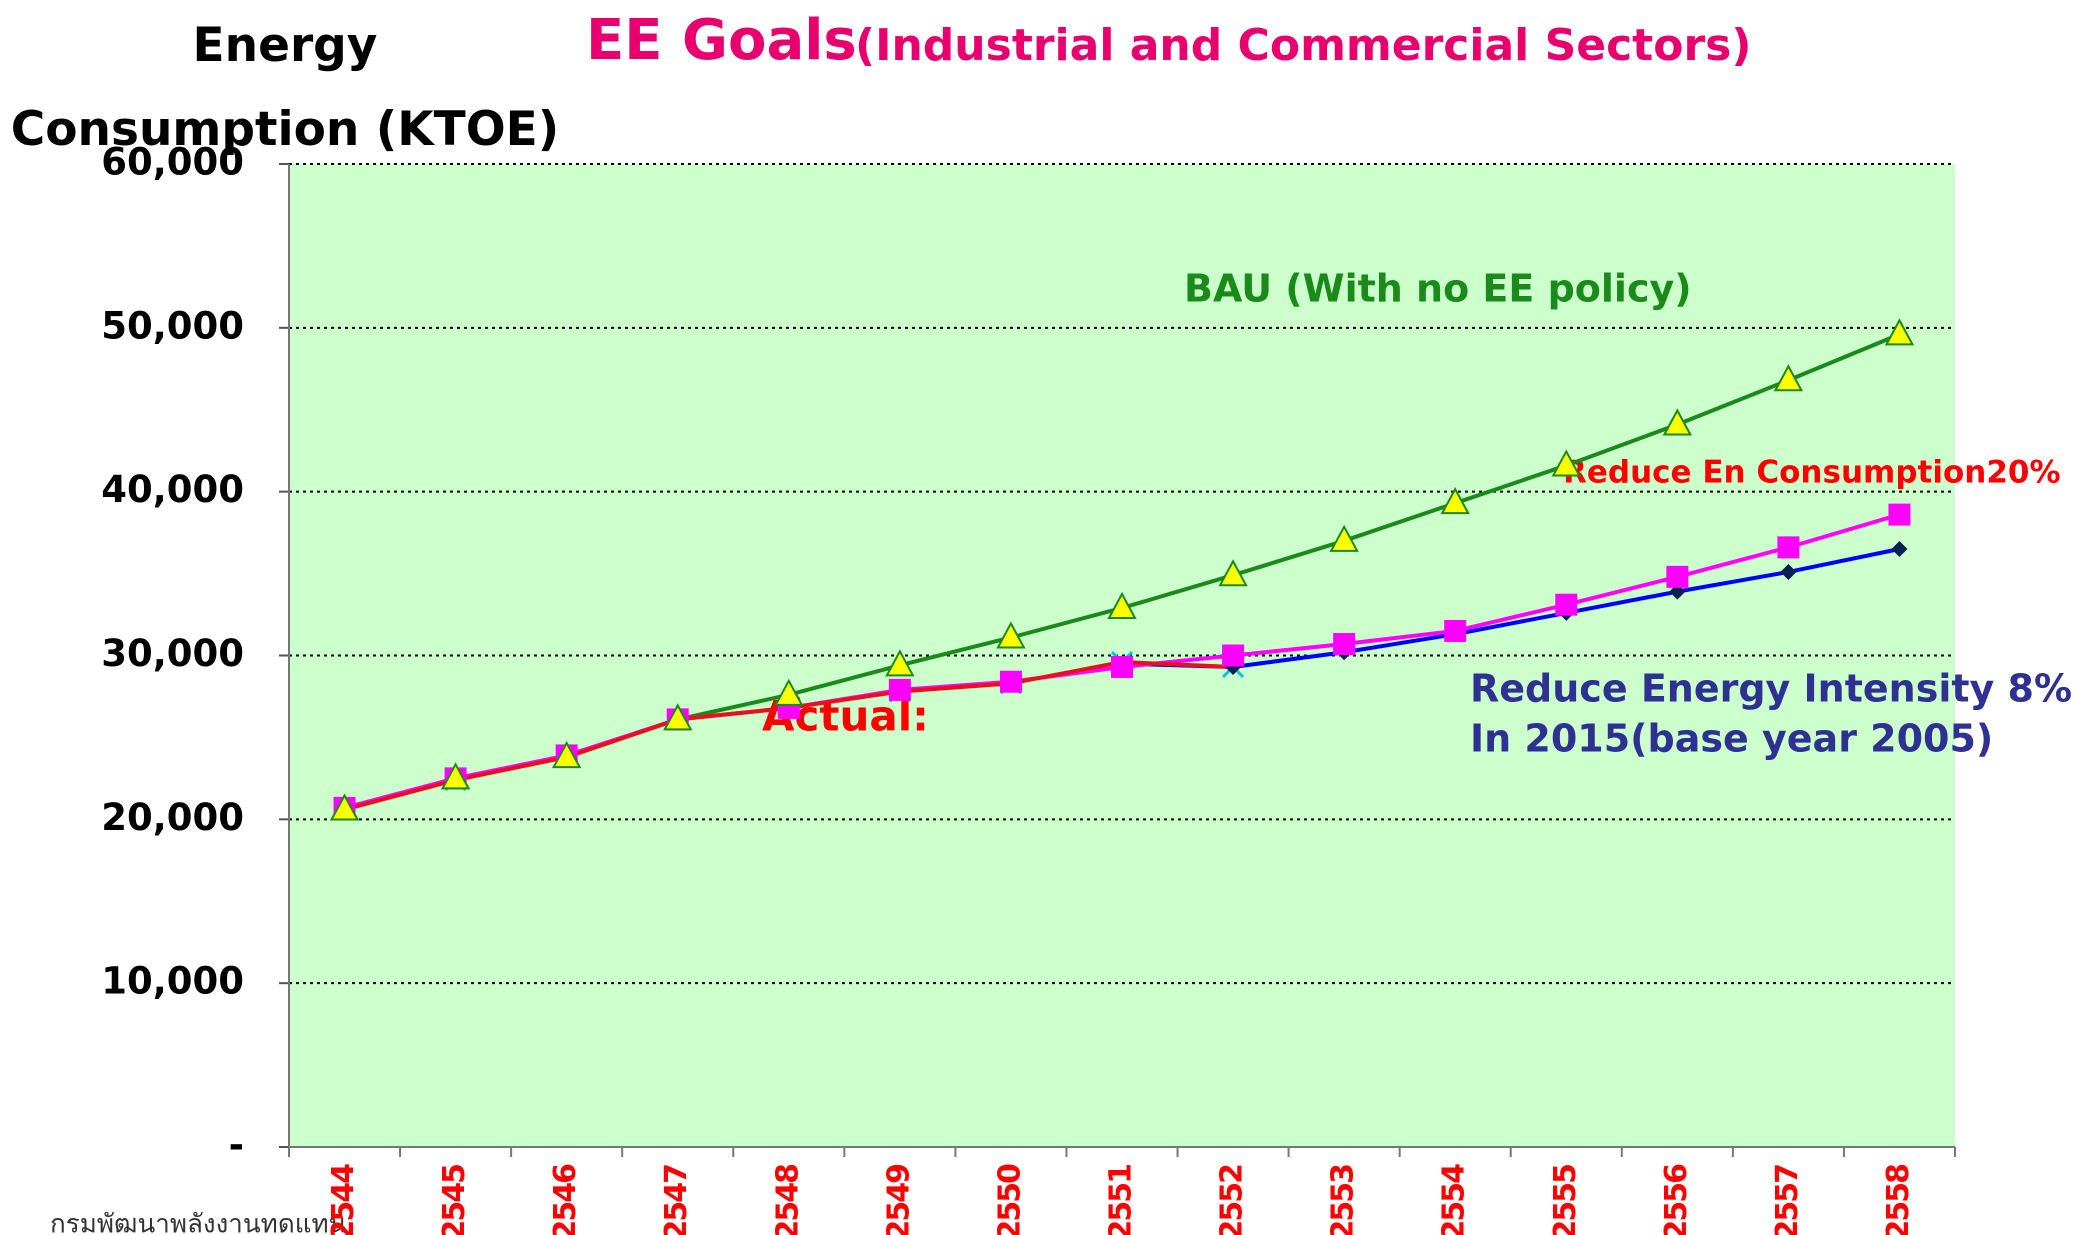 This screenshot has width=2094, height=1235. What do you see at coordinates (172, 489) in the screenshot?
I see `y-tick-label: 40,000` at bounding box center [172, 489].